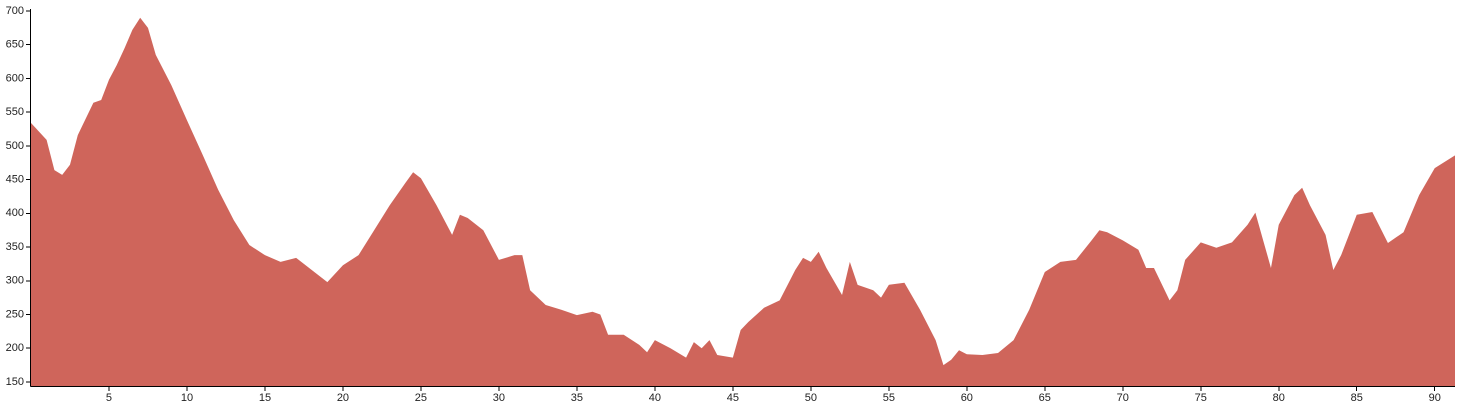 Image resolution: width=1461 pixels, height=408 pixels. Describe the element at coordinates (811, 398) in the screenshot. I see `x-tick-label: 50` at that location.